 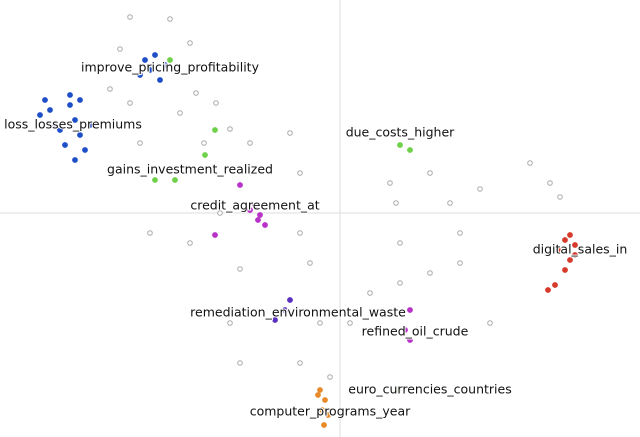 What do you see at coordinates (580, 249) in the screenshot?
I see `cluster-label: digital_sales_in` at bounding box center [580, 249].